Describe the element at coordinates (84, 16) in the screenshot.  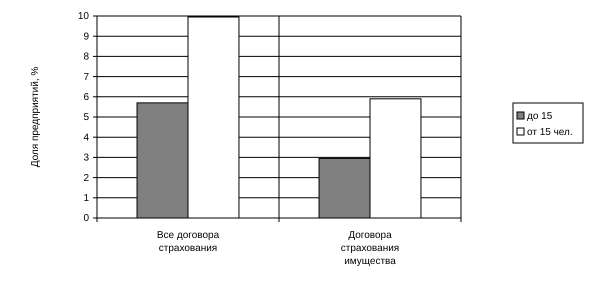
I see `y-tick-label: 10` at that location.